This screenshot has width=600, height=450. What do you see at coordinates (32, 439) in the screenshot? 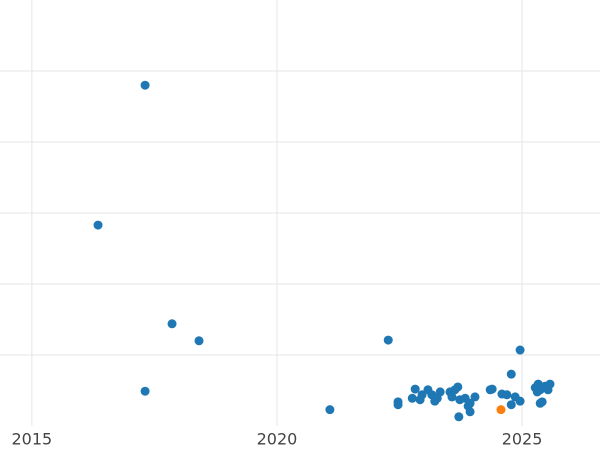
I see `x-tick-label: 2015` at bounding box center [32, 439].